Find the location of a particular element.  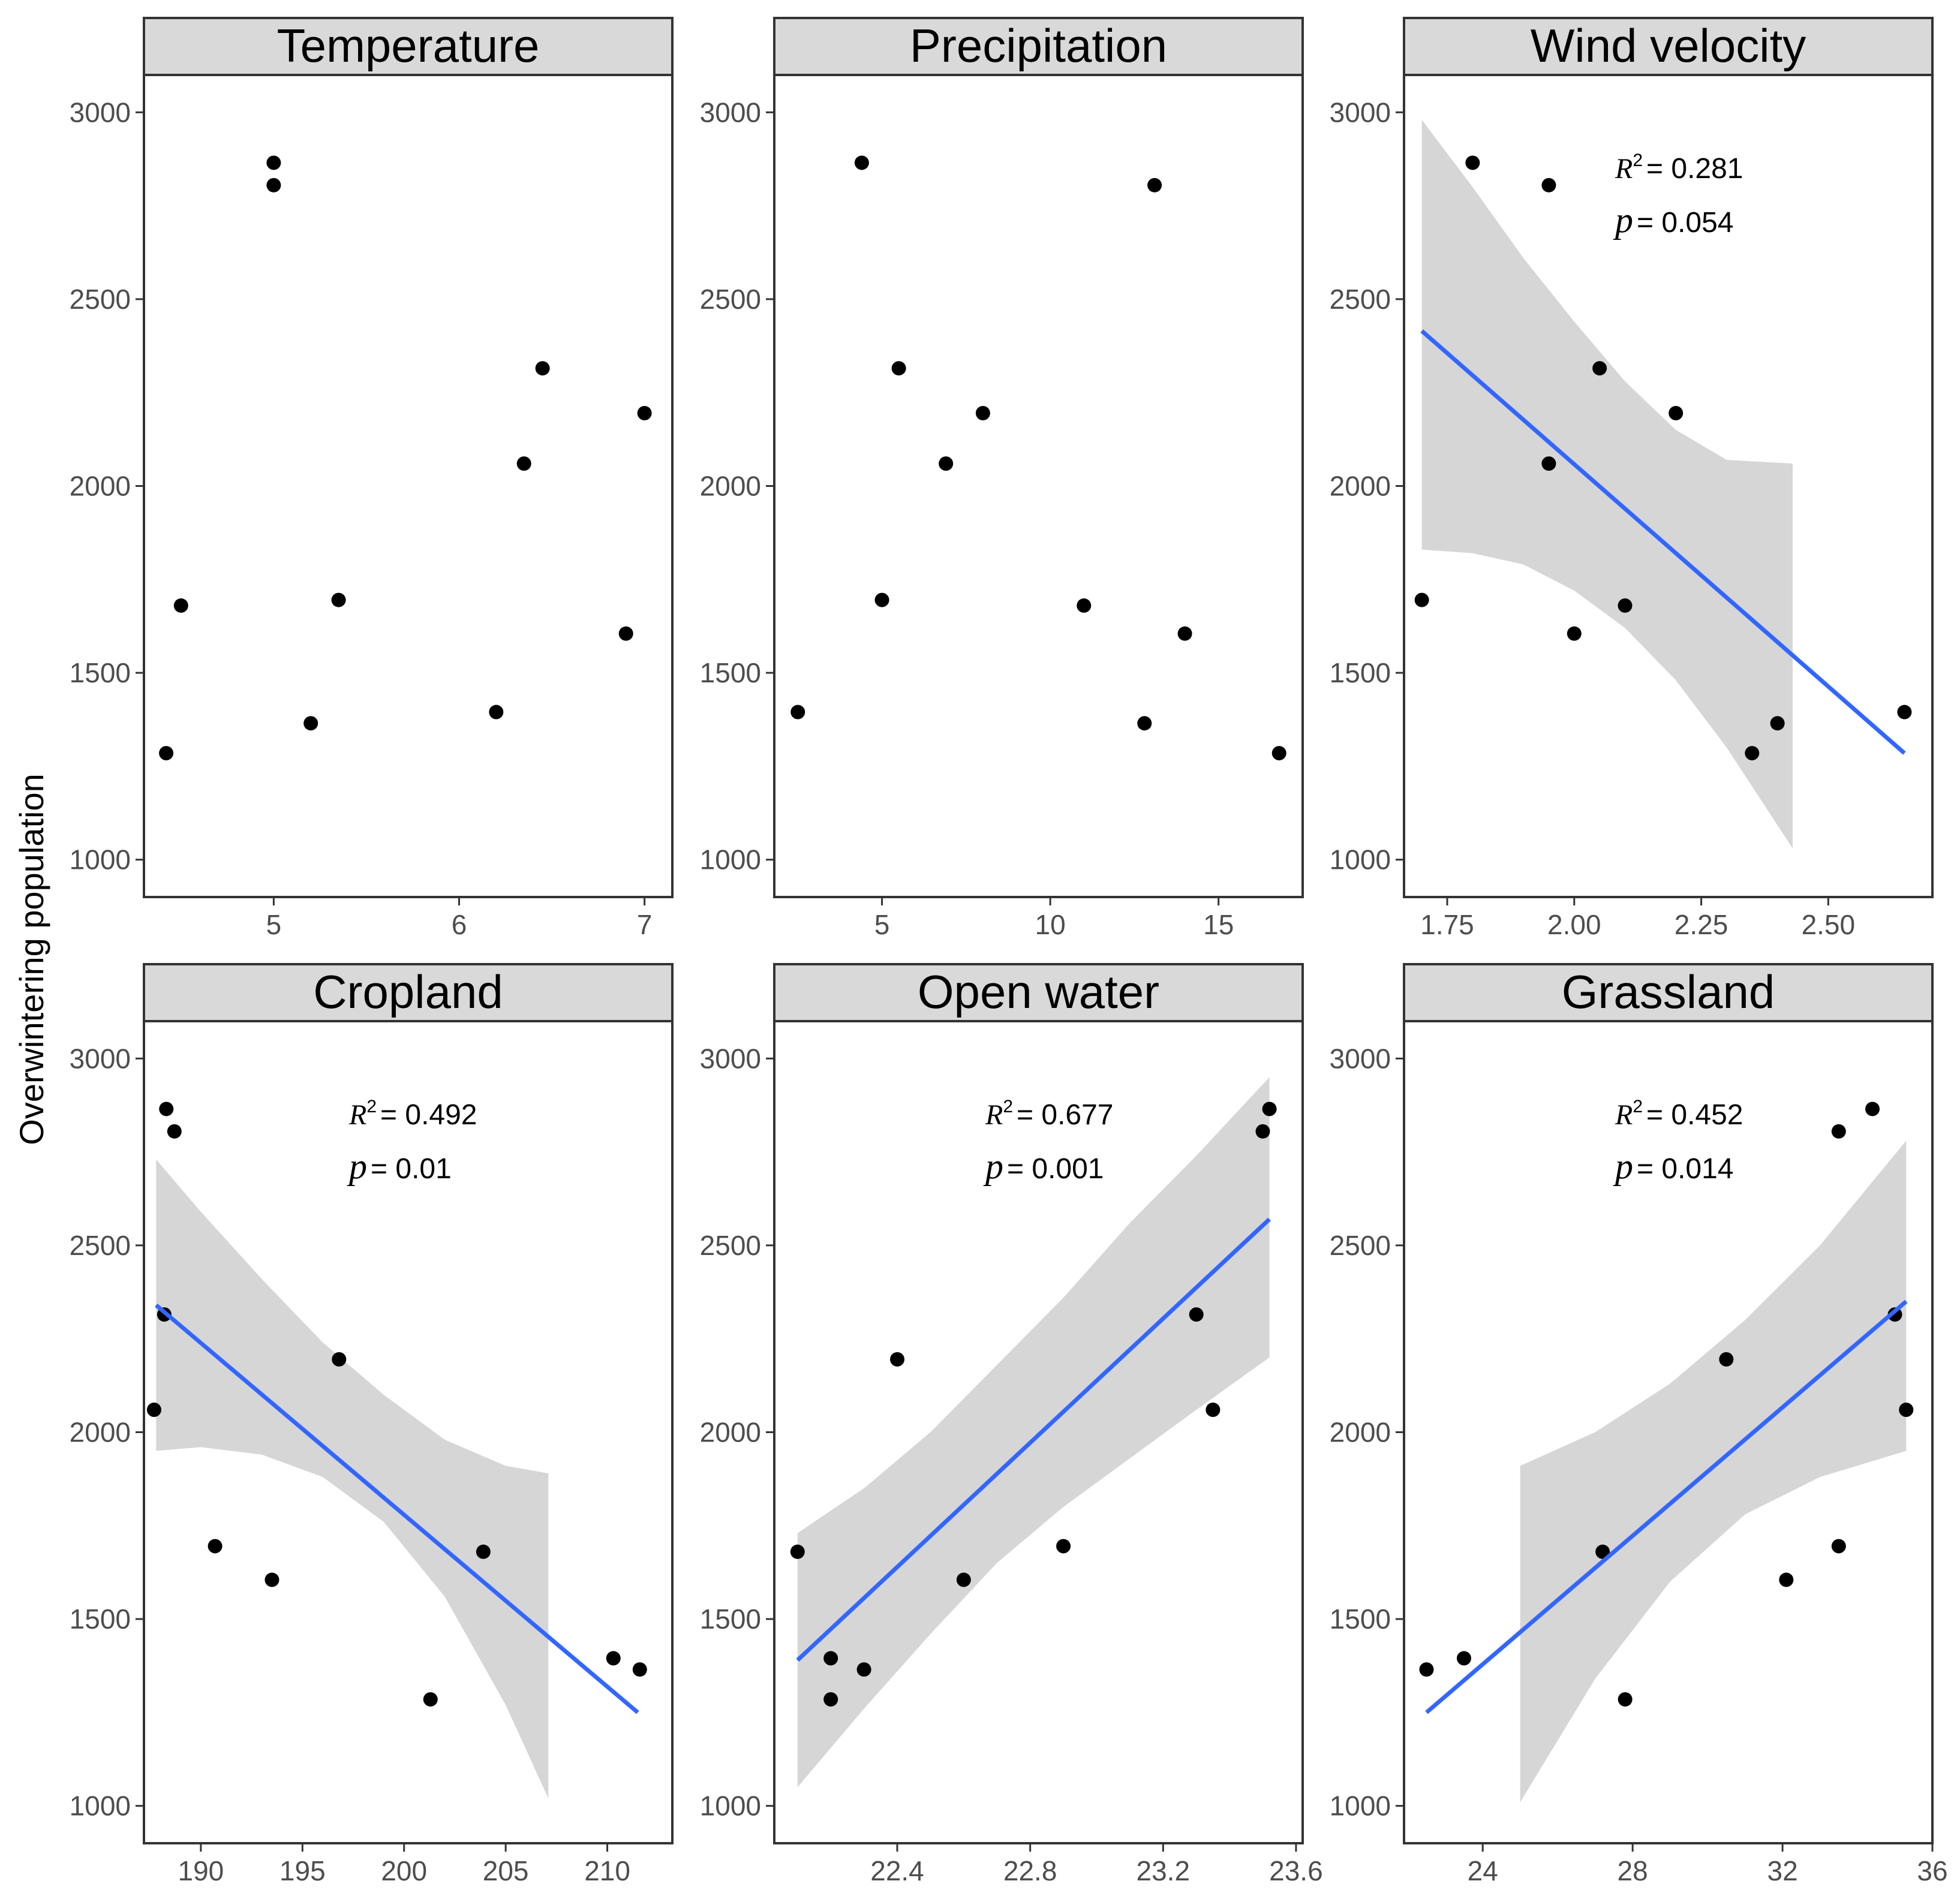

x-tick-label: 2.00 is located at coordinates (1574, 925).